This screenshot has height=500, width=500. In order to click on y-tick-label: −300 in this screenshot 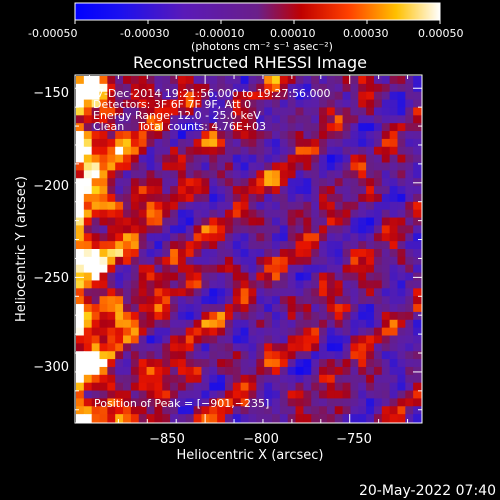, I will do `click(51, 367)`.